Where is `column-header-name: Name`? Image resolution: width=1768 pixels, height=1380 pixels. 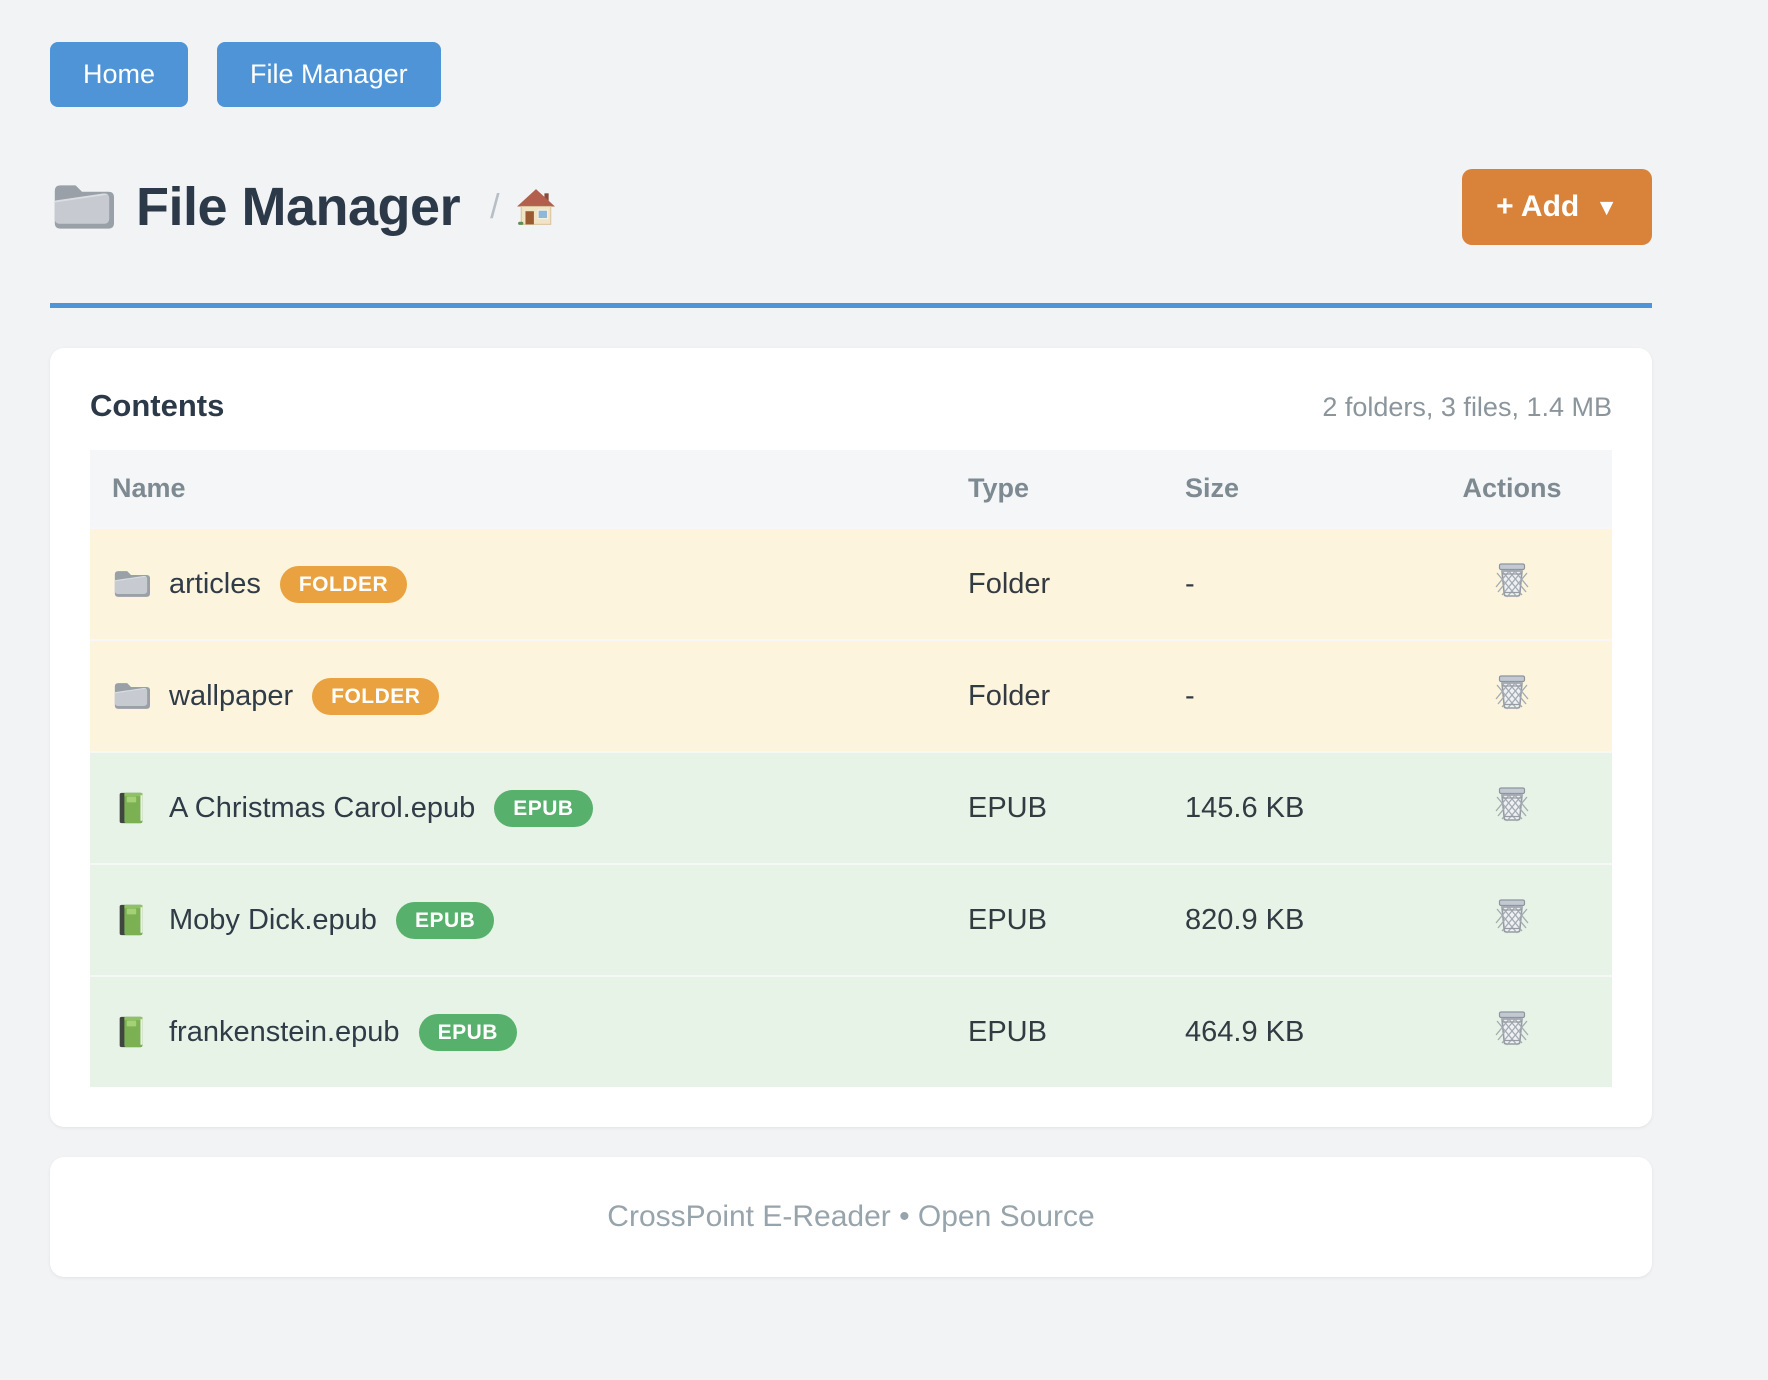
column-header-name: Name is located at coordinates (149, 488).